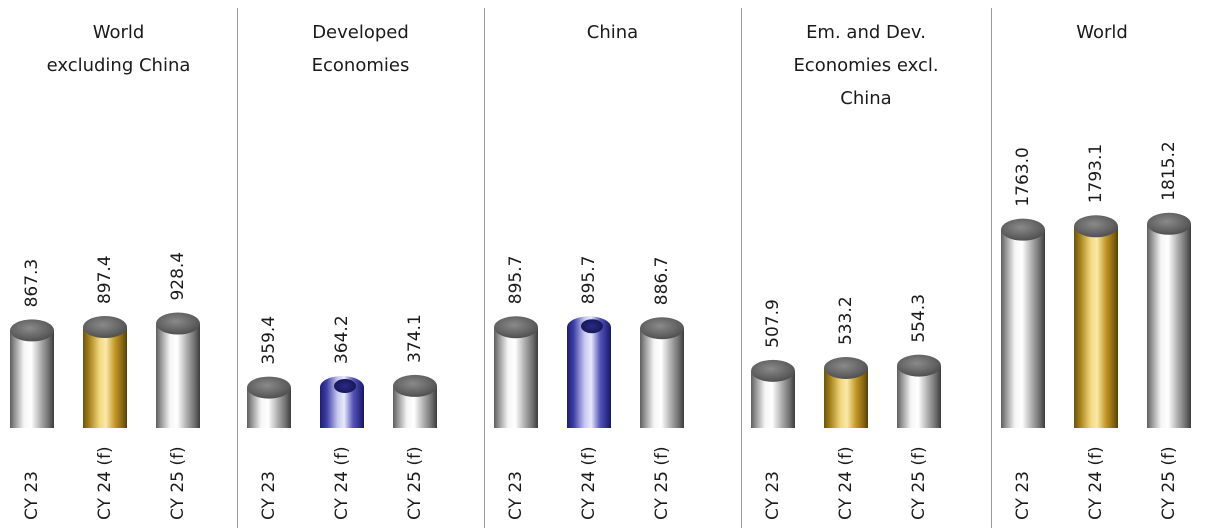 Image resolution: width=1213 pixels, height=528 pixels. I want to click on data-label: 533.2, so click(846, 320).